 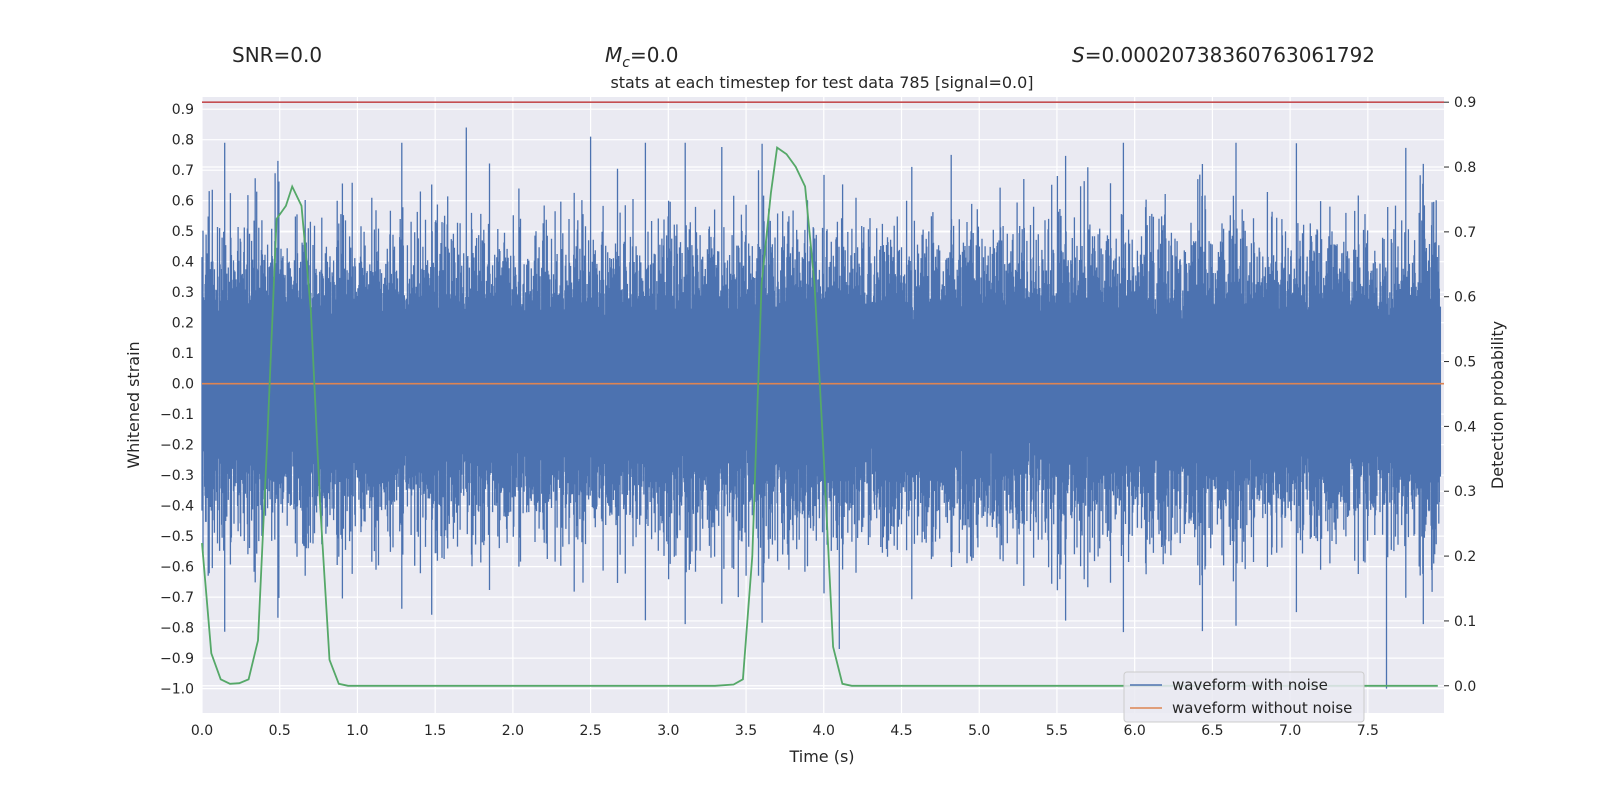 I want to click on x-tick-label-9: 4.5, so click(x=901, y=731).